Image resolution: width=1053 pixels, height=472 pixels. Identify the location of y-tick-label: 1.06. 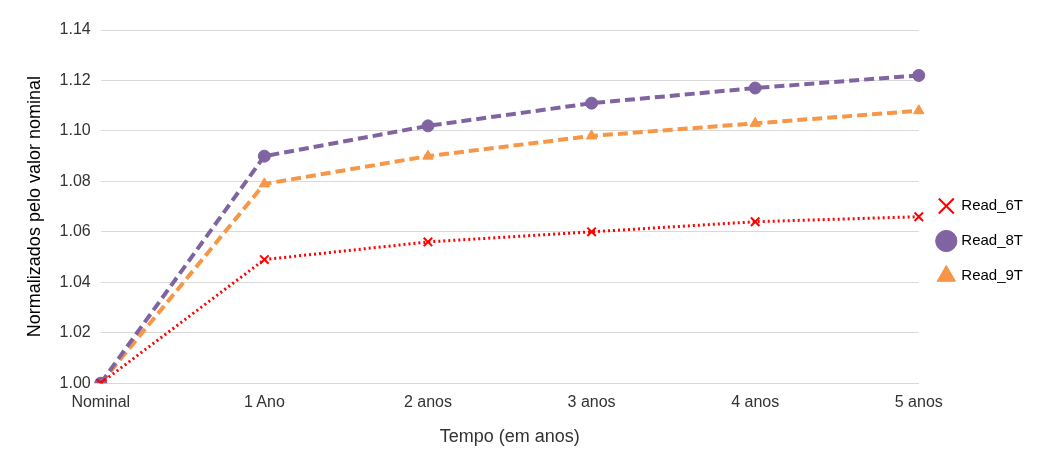
(75, 231).